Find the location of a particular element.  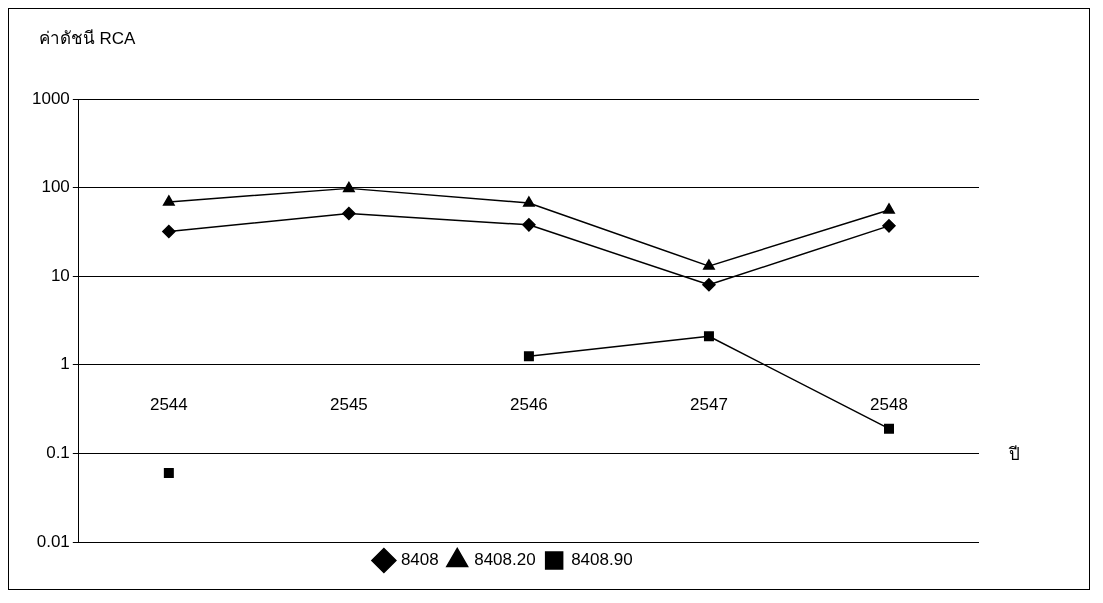

x-axis-title: ปี is located at coordinates (1014, 455).